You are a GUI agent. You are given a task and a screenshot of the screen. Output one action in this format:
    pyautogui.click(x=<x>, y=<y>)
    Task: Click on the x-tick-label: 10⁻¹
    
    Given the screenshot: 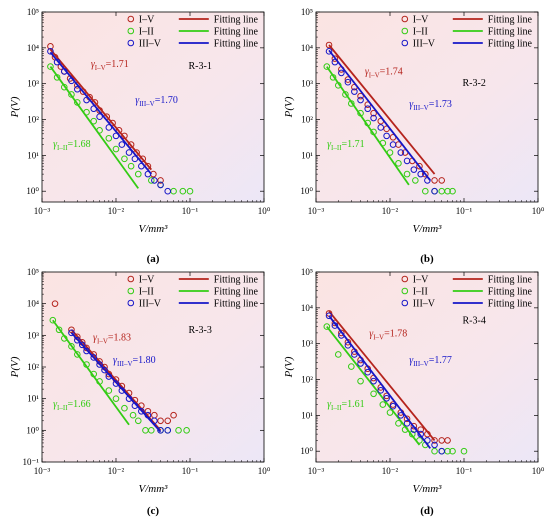 What is the action you would take?
    pyautogui.click(x=190, y=471)
    